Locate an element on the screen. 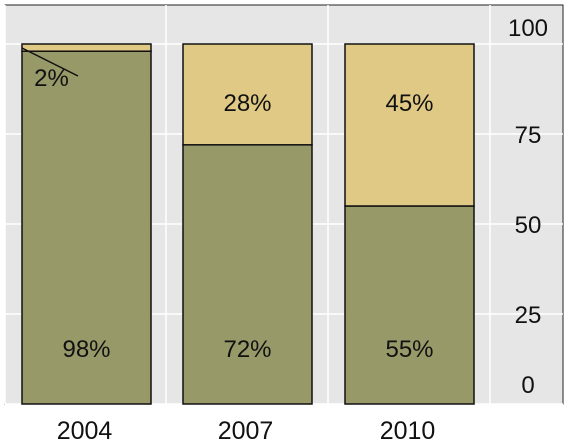 The width and height of the screenshot is (568, 445). y-tick-label: 75 is located at coordinates (528, 135).